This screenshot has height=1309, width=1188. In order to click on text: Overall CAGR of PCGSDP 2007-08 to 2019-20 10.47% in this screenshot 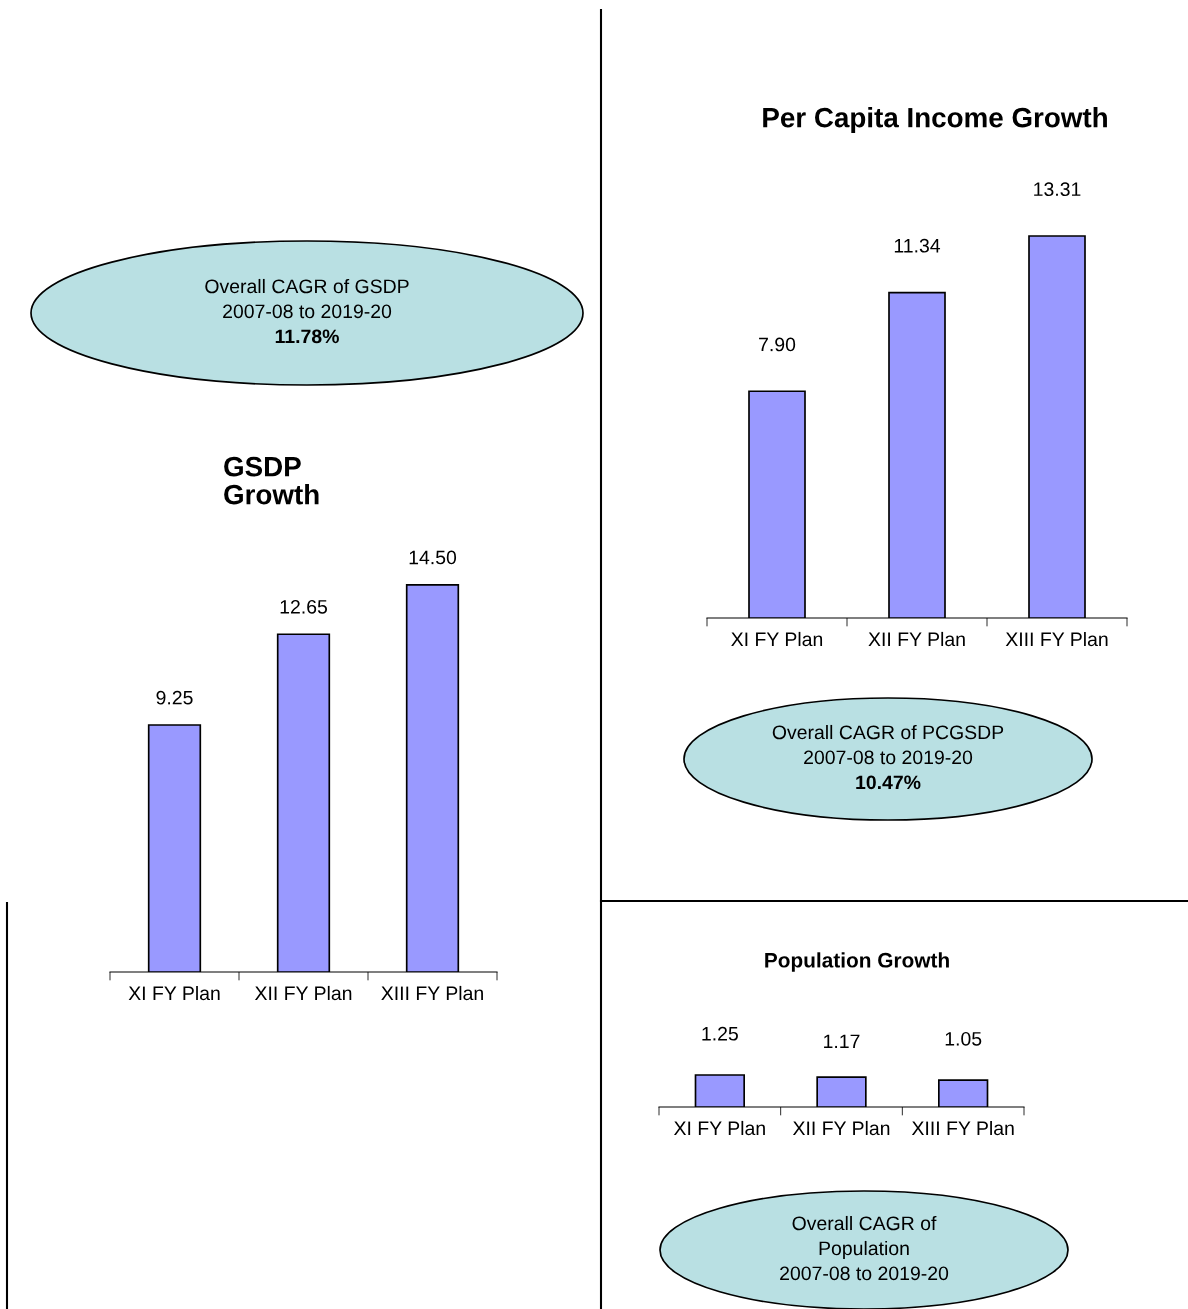, I will do `click(888, 757)`.